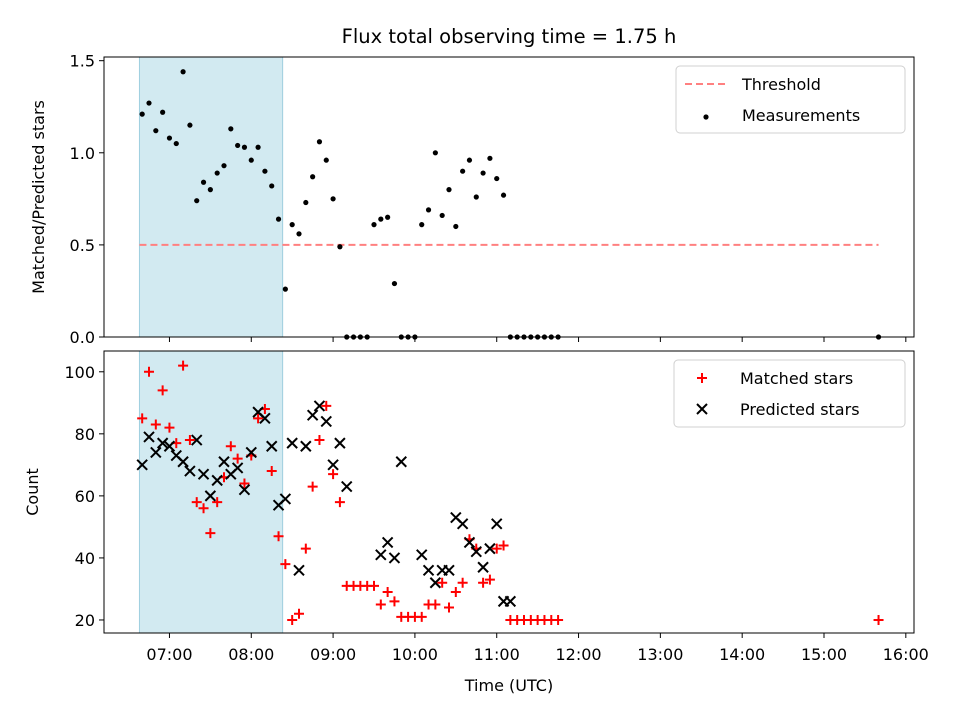  Describe the element at coordinates (85, 620) in the screenshot. I see `y-tick-label: 20` at that location.